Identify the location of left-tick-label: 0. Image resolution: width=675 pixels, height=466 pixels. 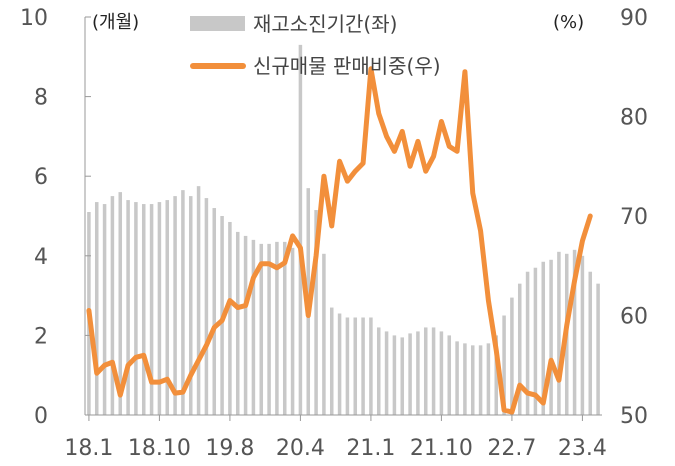
(41, 416).